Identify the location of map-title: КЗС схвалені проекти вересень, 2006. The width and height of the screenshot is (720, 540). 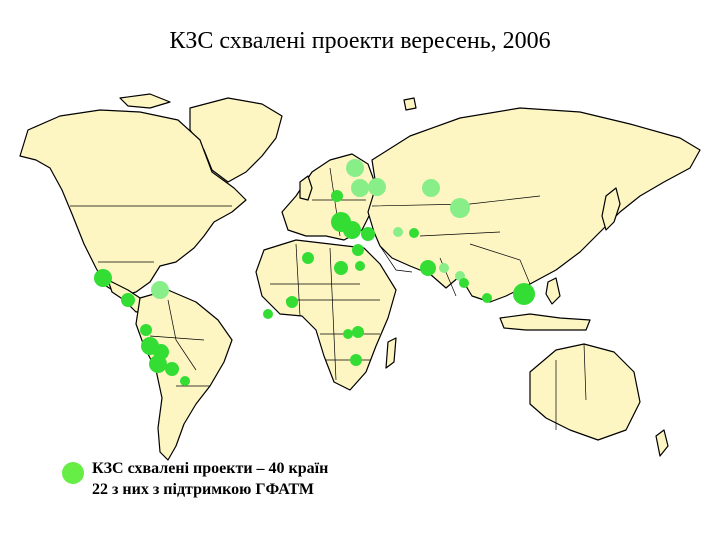
(360, 41).